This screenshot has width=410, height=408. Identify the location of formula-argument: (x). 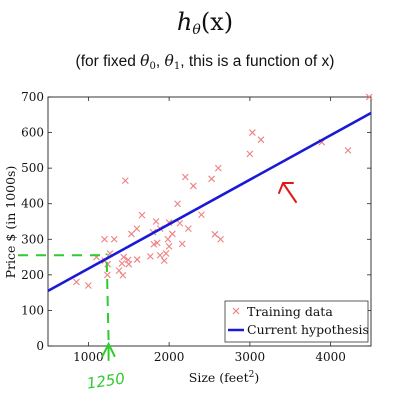
(217, 22).